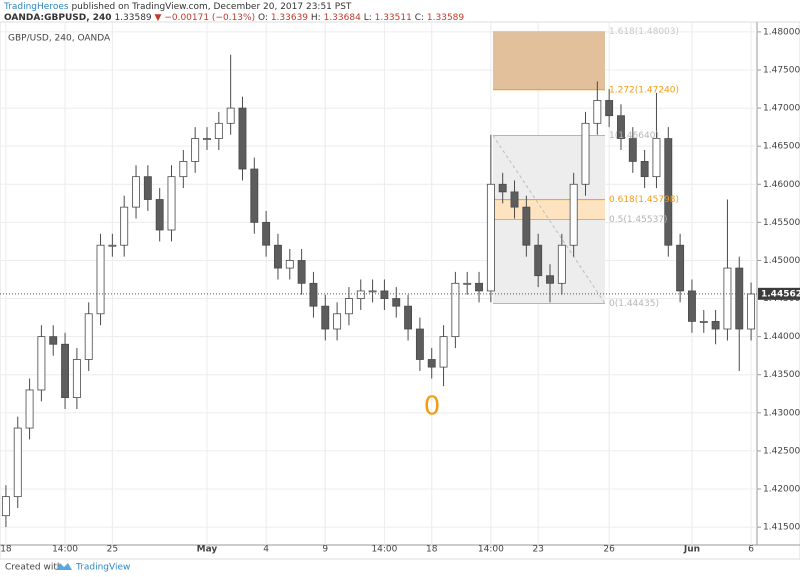  I want to click on x-tick-label: 4, so click(266, 550).